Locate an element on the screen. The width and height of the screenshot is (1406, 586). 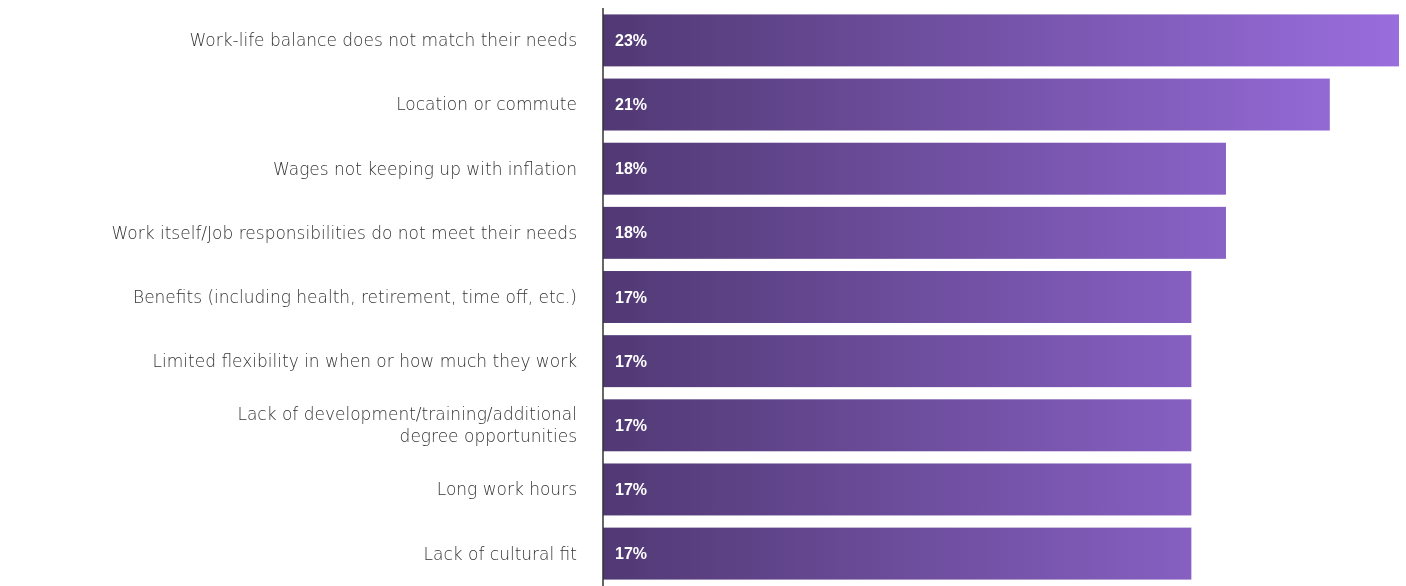
y-tick-label: Work itself/Job responsibilities do not meet their needs is located at coordinates (344, 232).